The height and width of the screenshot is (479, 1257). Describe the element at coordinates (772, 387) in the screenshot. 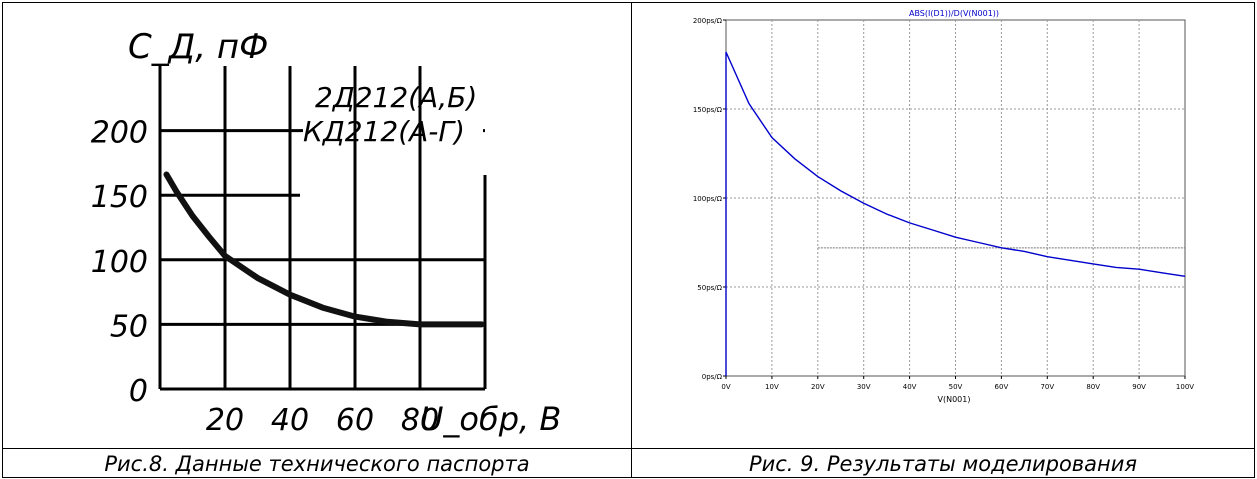

I see `simulation-x-tick-label: 10V` at that location.